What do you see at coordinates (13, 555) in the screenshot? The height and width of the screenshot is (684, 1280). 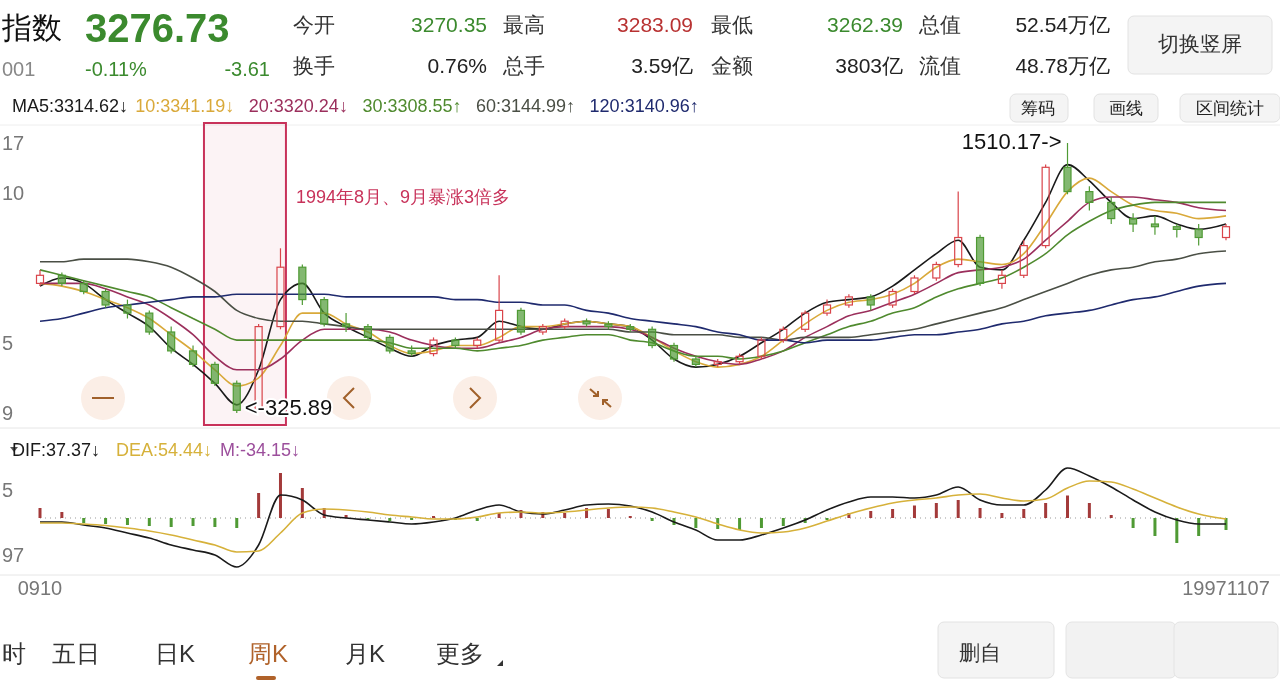 I see `text: 97` at bounding box center [13, 555].